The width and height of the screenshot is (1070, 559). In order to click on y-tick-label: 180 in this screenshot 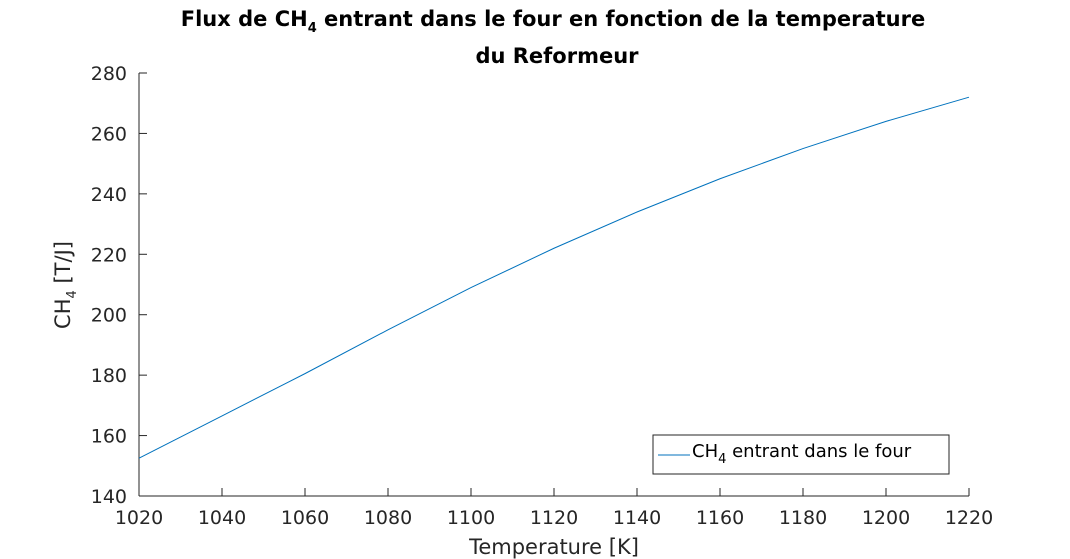, I will do `click(109, 376)`.